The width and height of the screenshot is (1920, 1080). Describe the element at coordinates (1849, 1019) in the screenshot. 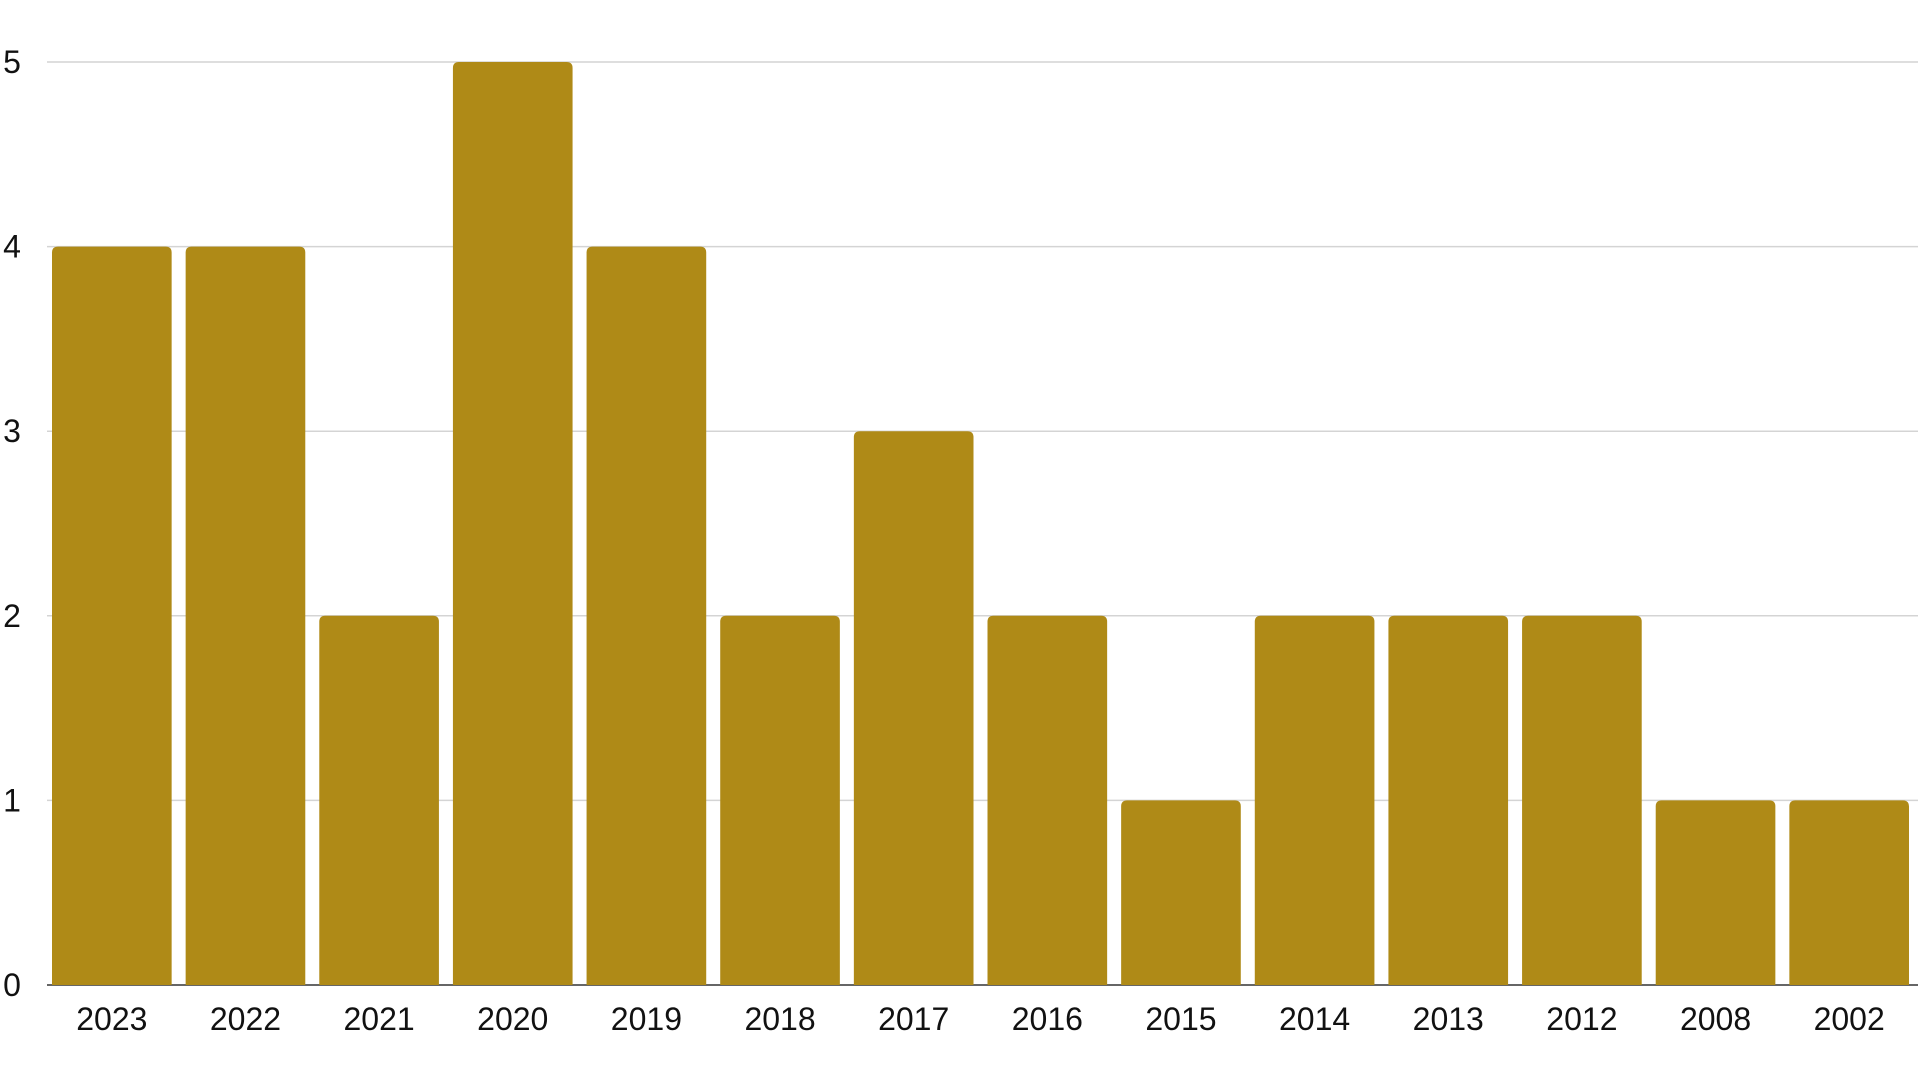

I see `x-tick-label: 2002` at that location.